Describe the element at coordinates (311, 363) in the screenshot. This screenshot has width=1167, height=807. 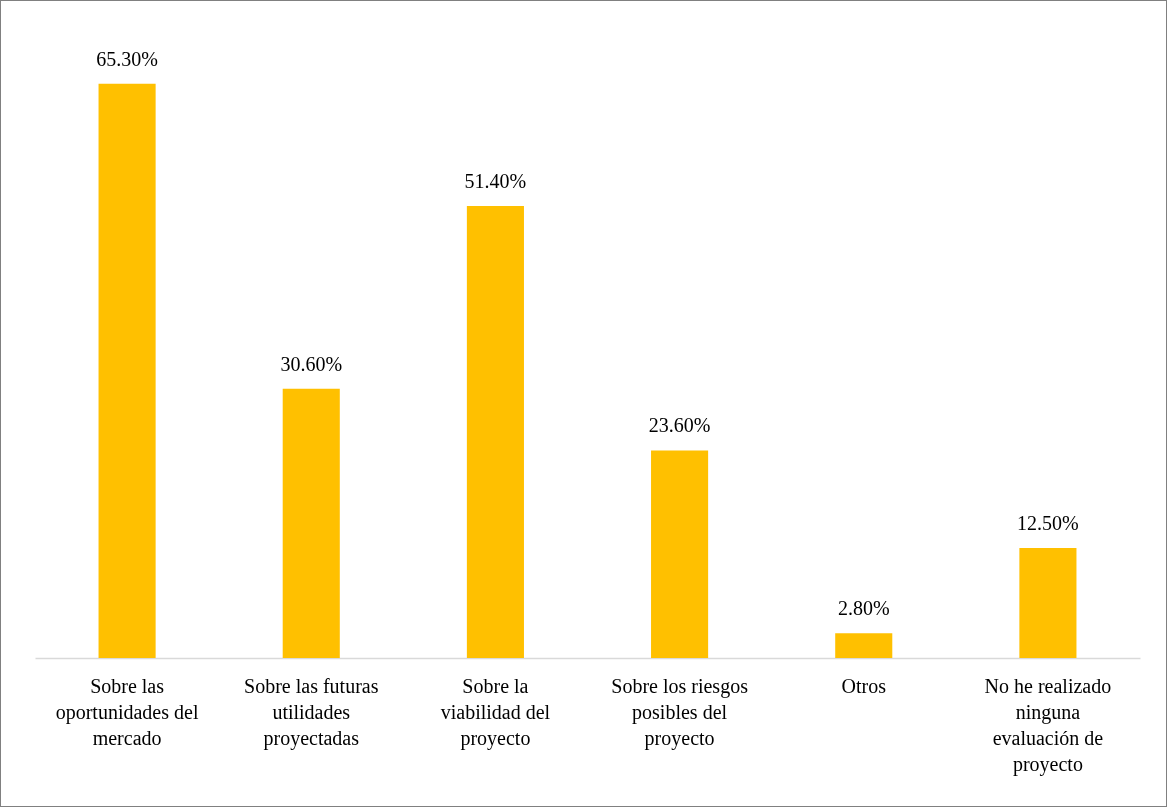
I see `data-label: 30.60%` at that location.